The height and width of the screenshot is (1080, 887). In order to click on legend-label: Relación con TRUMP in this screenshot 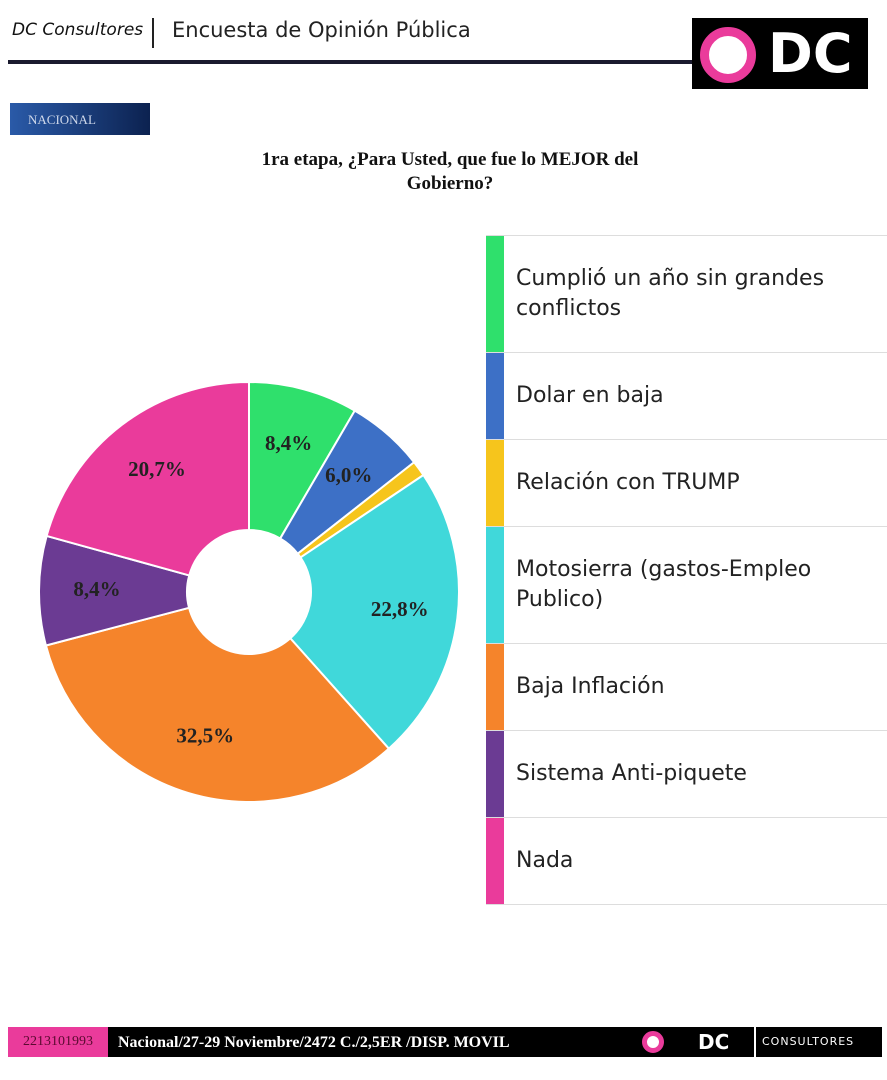, I will do `click(628, 482)`.